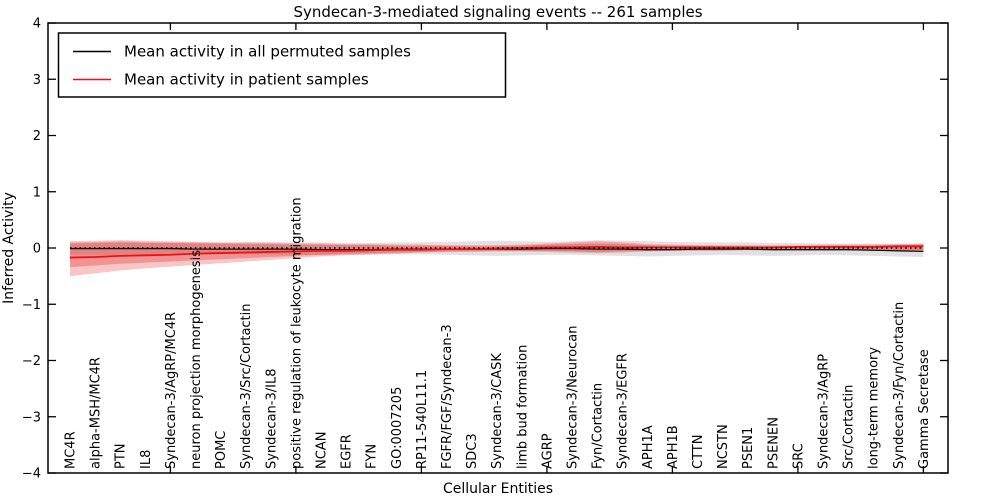 The width and height of the screenshot is (1000, 504). I want to click on x-category-label: POMC, so click(221, 450).